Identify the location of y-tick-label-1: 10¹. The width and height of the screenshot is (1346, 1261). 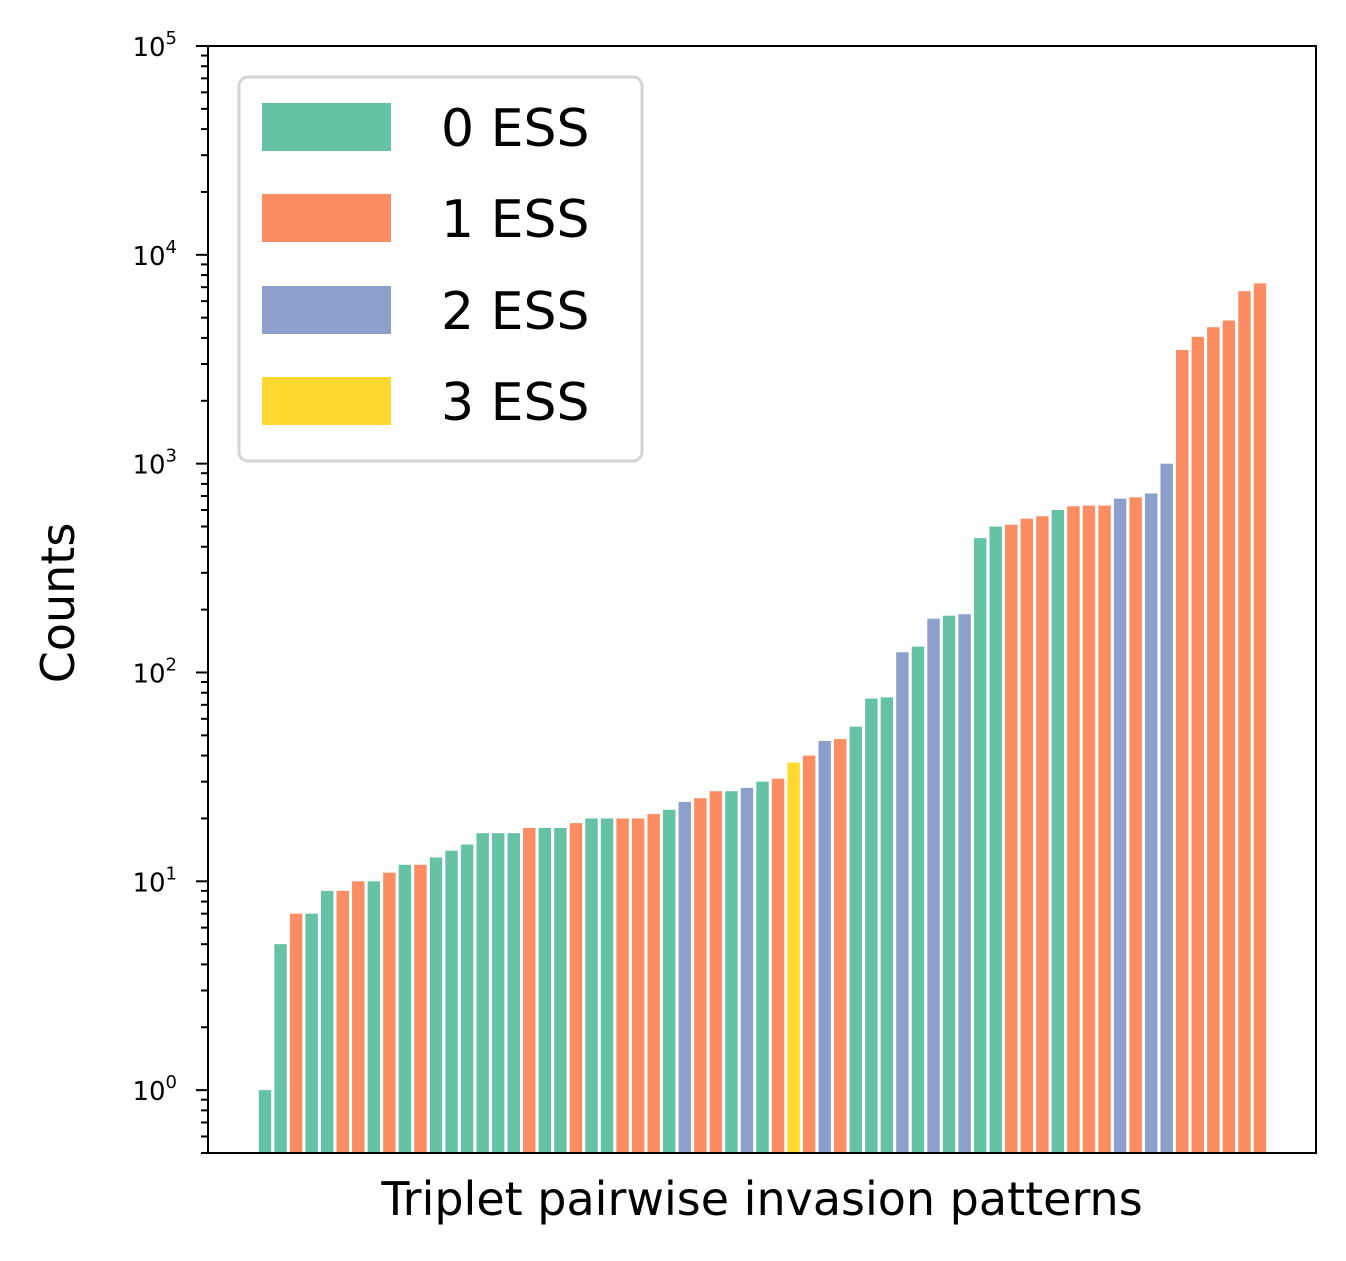
(154, 880).